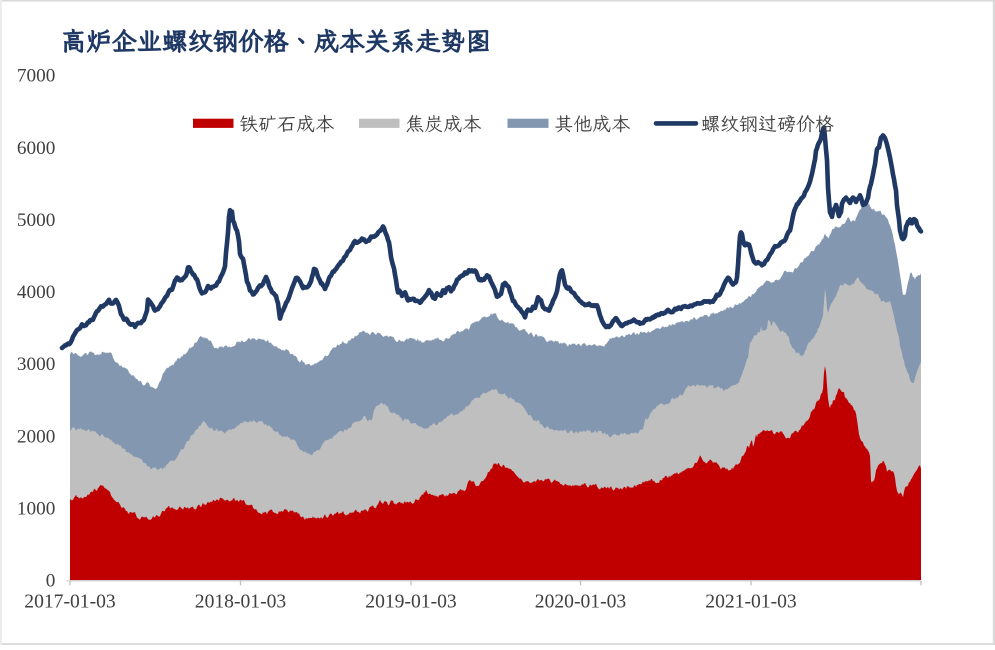 Image resolution: width=995 pixels, height=650 pixels. I want to click on svg-text: 2018-01-03, so click(241, 602).